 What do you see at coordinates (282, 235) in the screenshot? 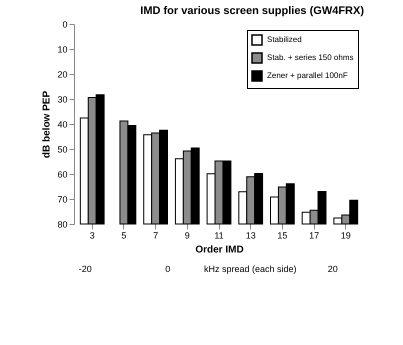
I see `x-tick-label: 15` at bounding box center [282, 235].